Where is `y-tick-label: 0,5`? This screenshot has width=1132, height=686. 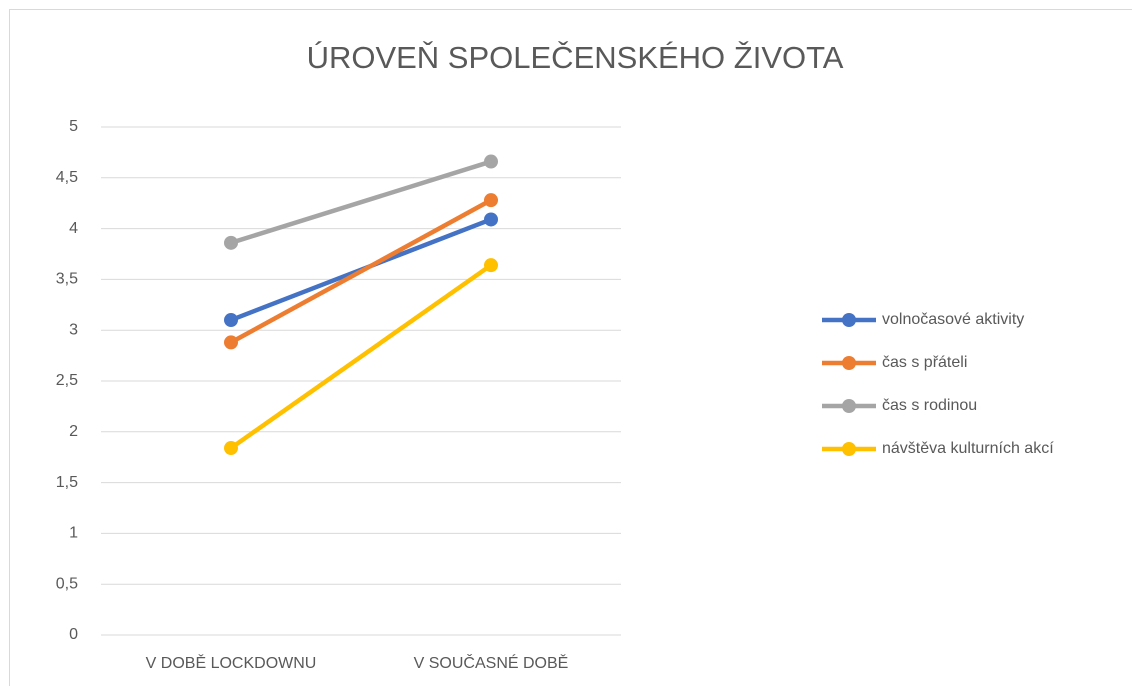 y-tick-label: 0,5 is located at coordinates (67, 583).